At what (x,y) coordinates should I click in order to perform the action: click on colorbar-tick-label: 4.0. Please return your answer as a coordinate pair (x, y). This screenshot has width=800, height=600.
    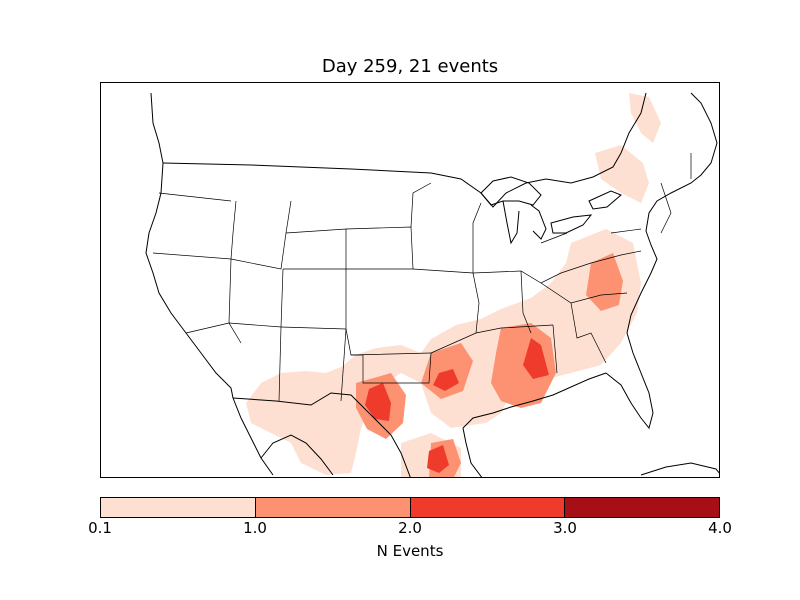
    Looking at the image, I should click on (720, 528).